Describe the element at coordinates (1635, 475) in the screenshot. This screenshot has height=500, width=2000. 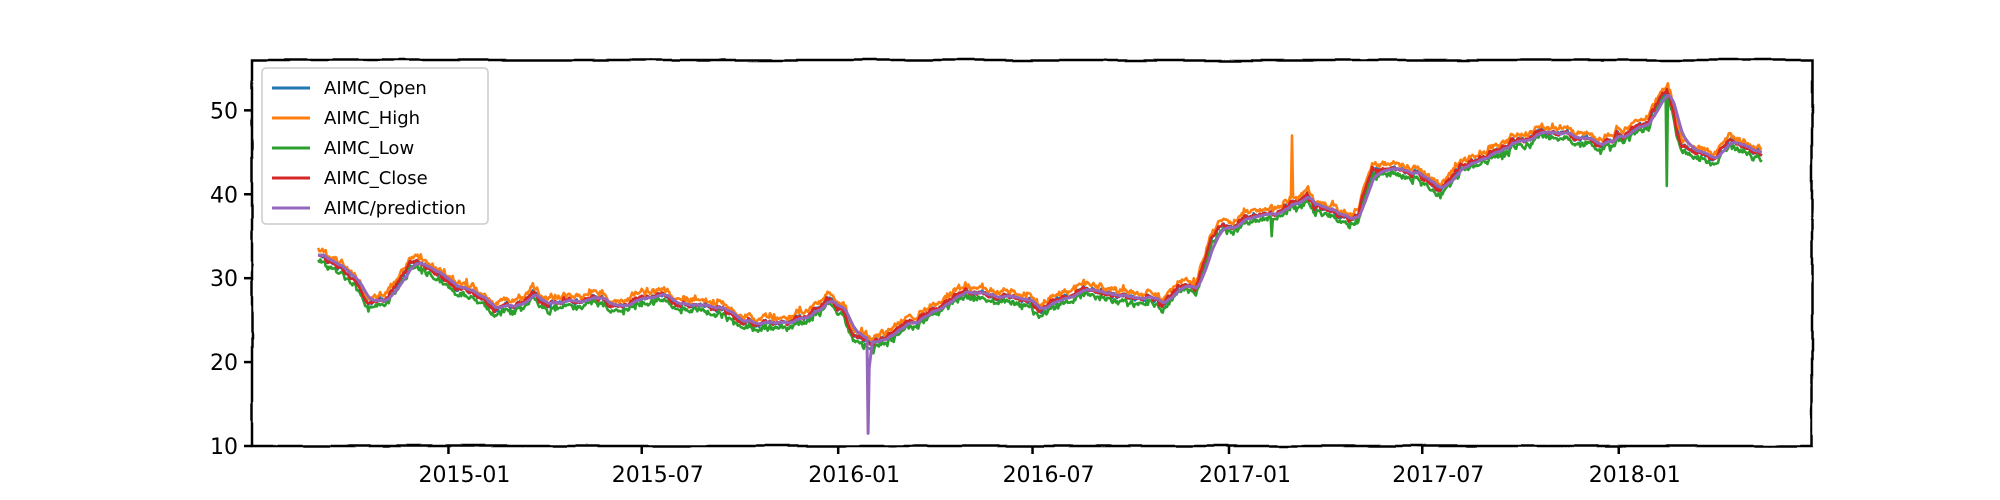
I see `x-tick-label: 2018-01` at that location.